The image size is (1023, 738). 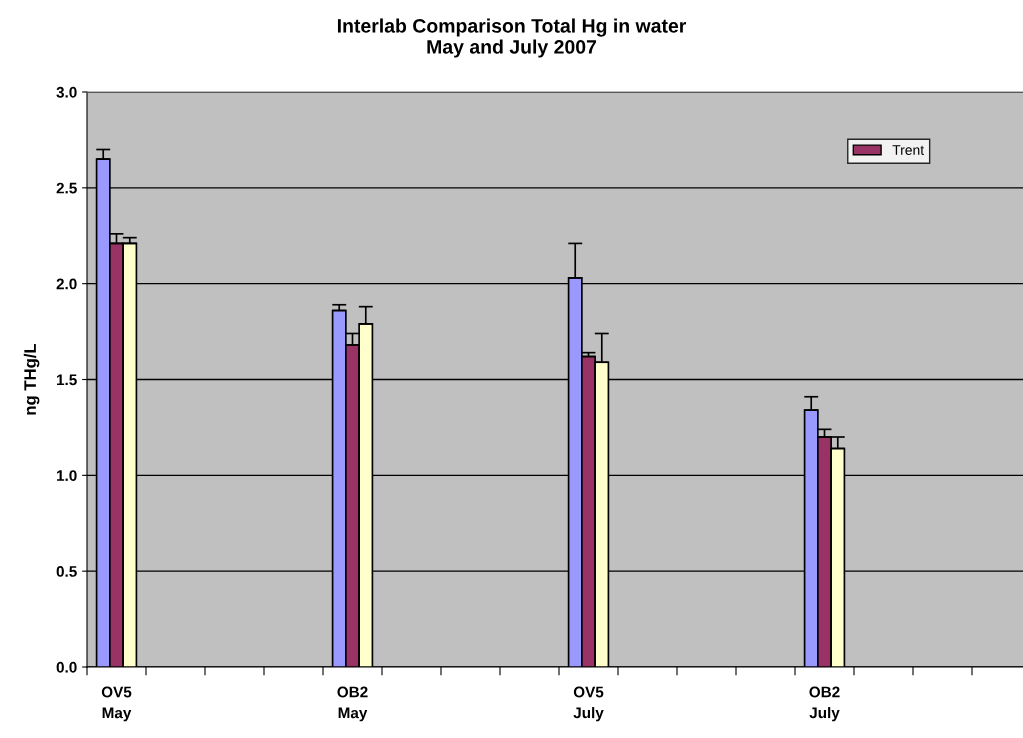 I want to click on y-tick-label: 0.5, so click(x=66, y=571).